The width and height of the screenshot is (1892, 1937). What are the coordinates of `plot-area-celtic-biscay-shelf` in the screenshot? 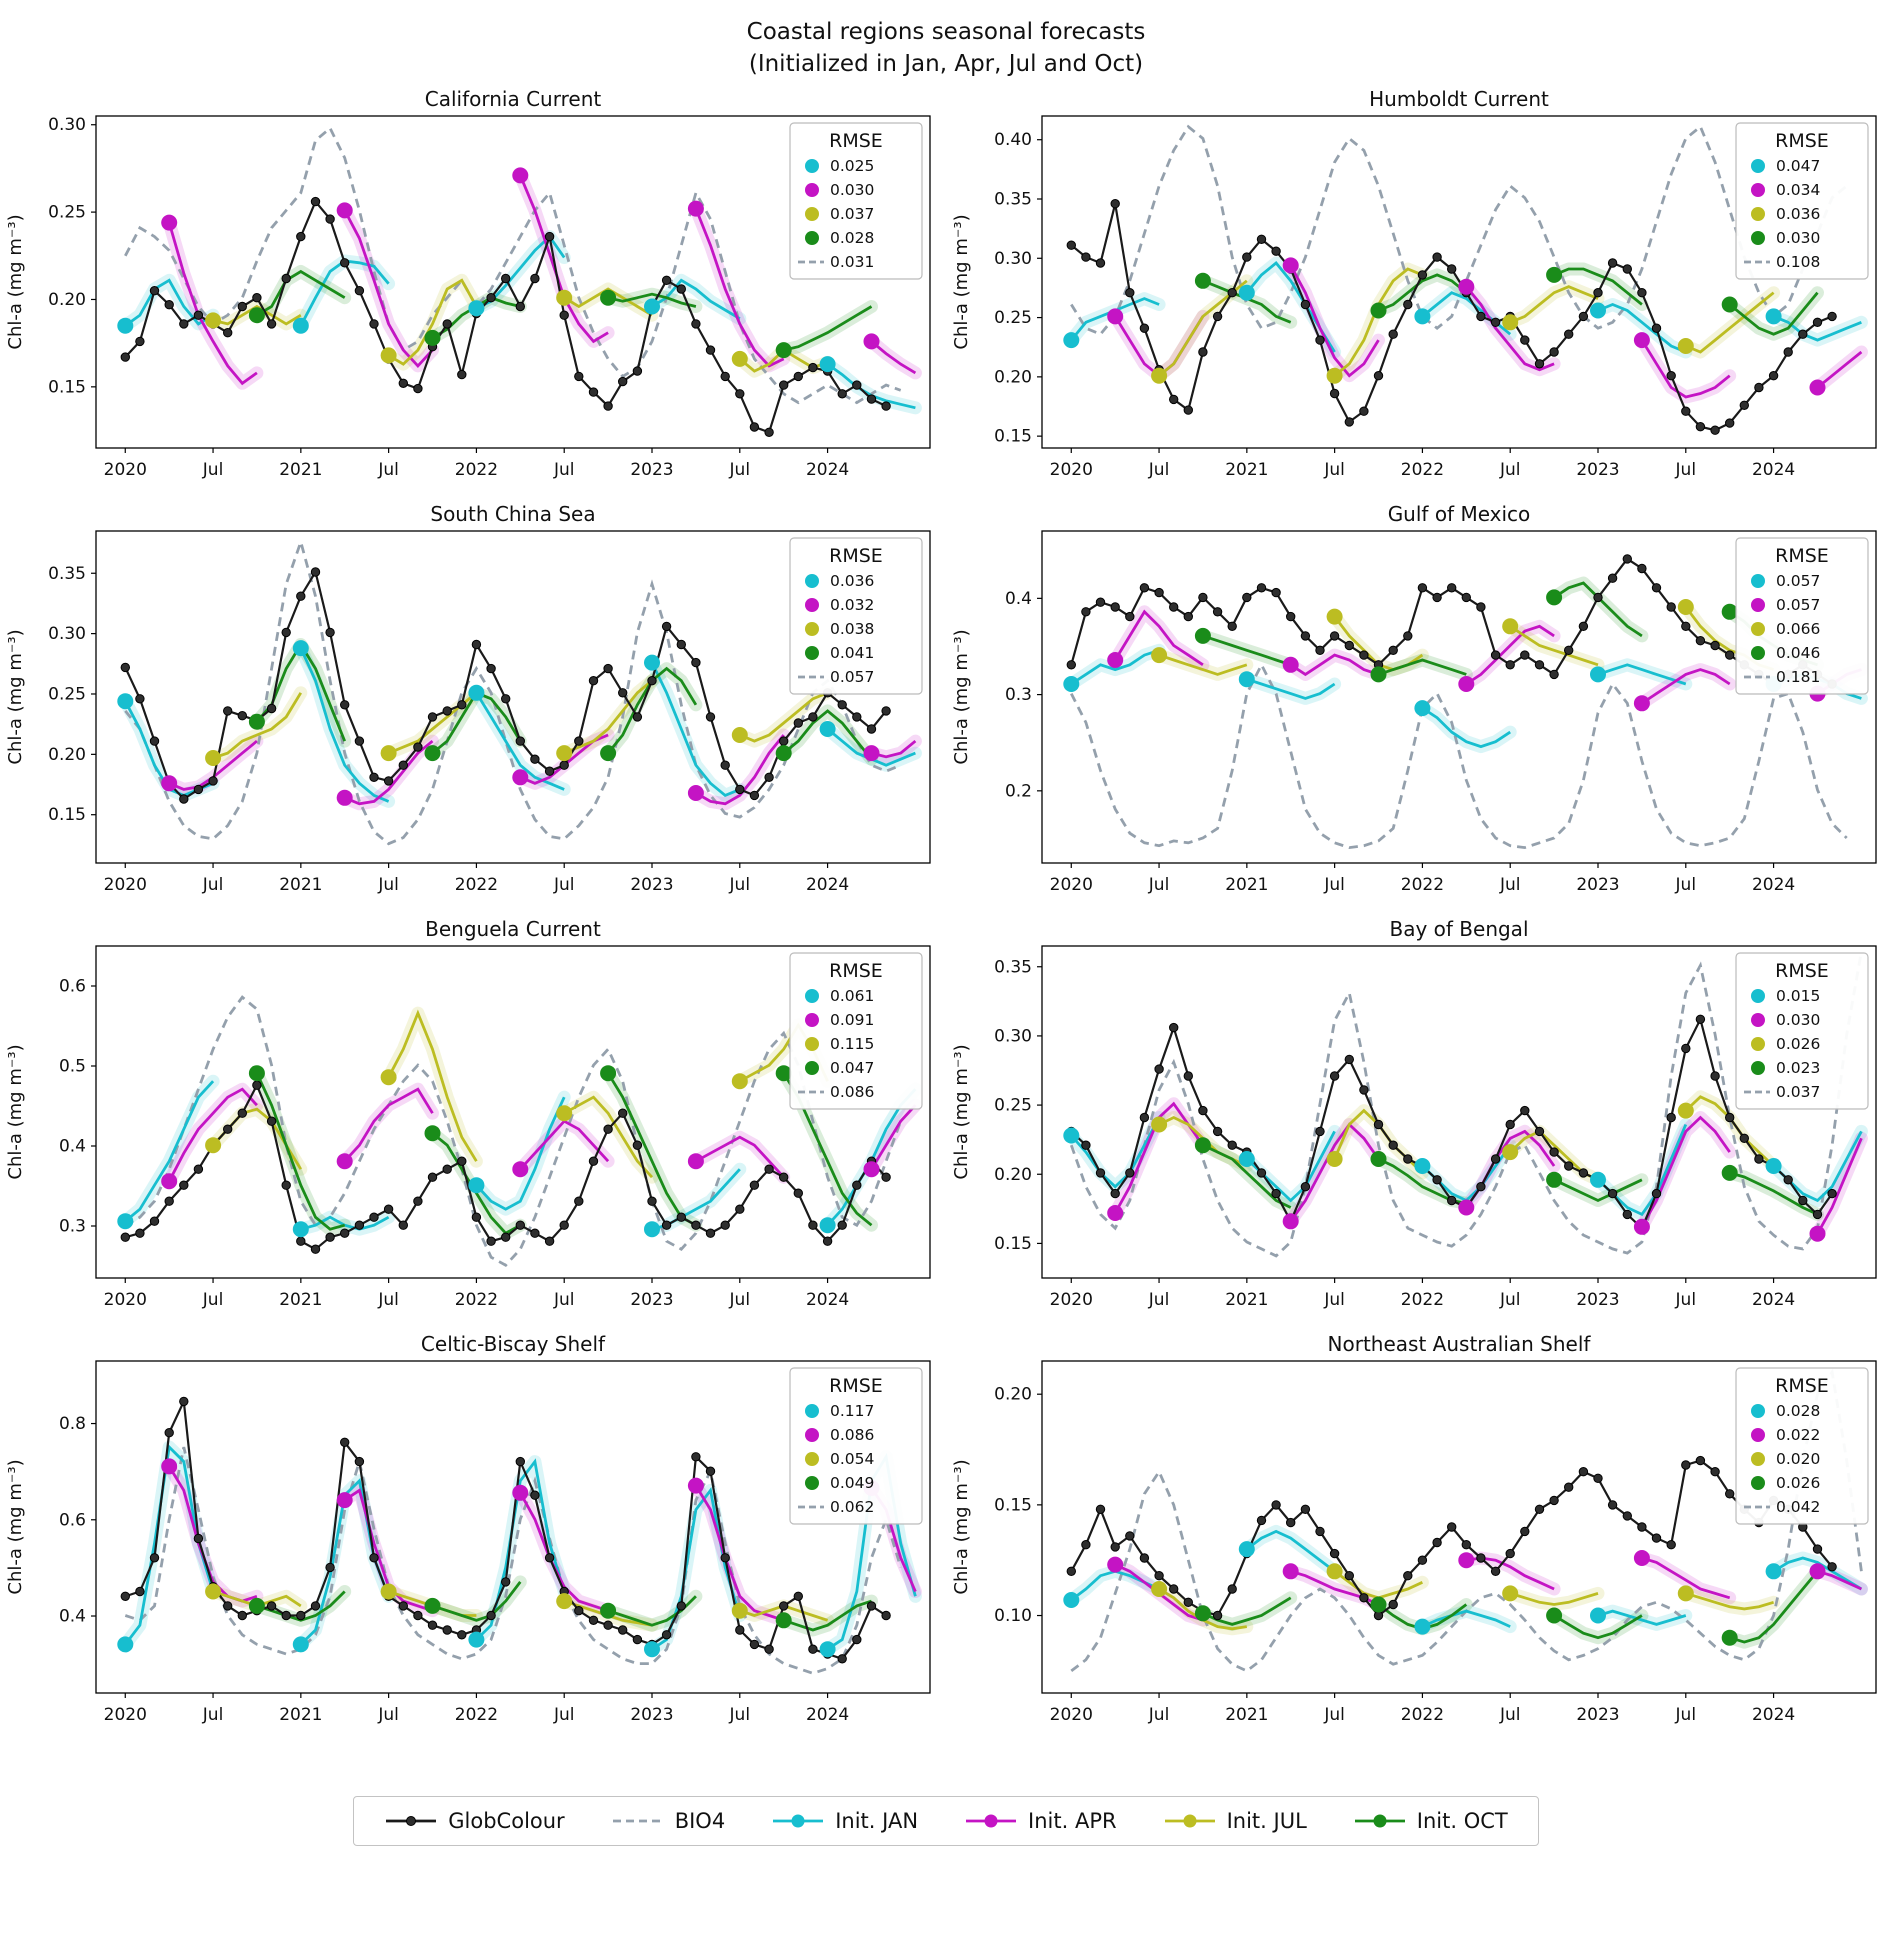 It's located at (519, 1536).